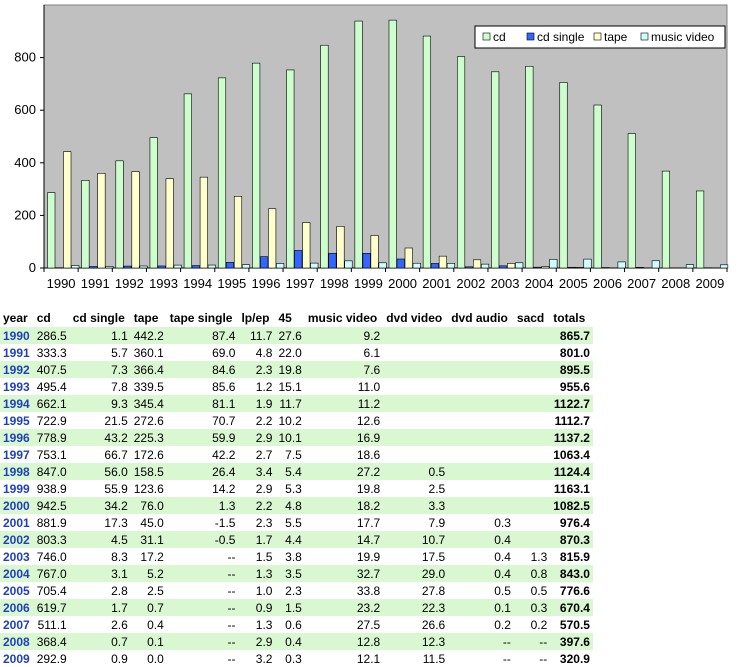 The width and height of the screenshot is (740, 667). I want to click on table-cell: 0.3, so click(481, 522).